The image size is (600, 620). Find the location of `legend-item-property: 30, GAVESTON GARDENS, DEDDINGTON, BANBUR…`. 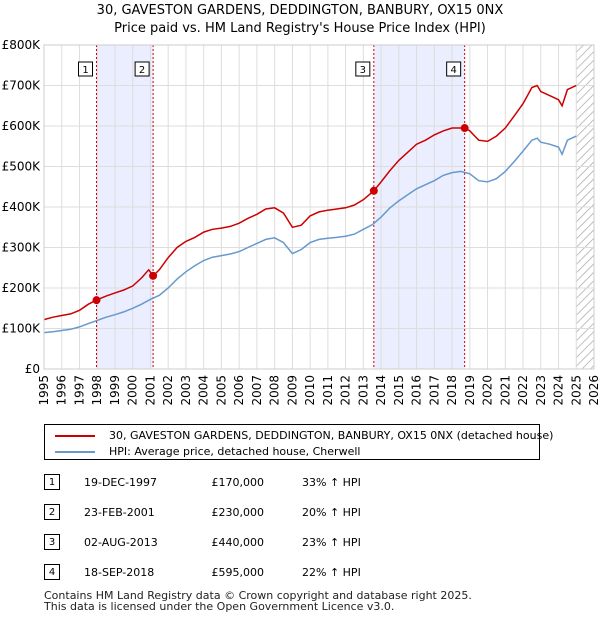

legend-item-property: 30, GAVESTON GARDENS, DEDDINGTON, BANBUR… is located at coordinates (304, 435).